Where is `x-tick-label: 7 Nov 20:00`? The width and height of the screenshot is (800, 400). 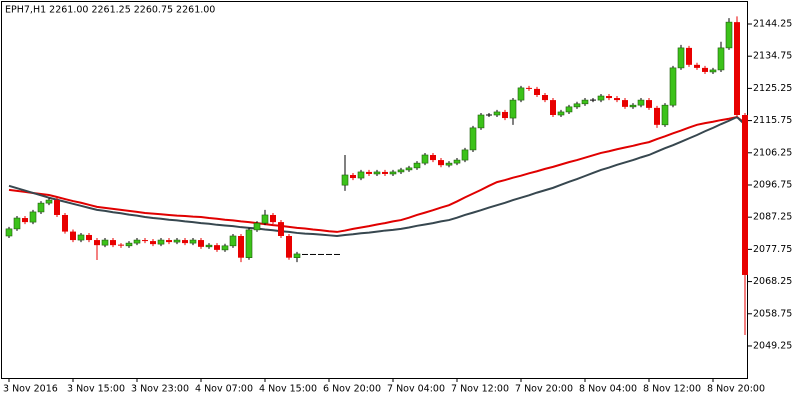 x-tick-label: 7 Nov 20:00 is located at coordinates (544, 389).